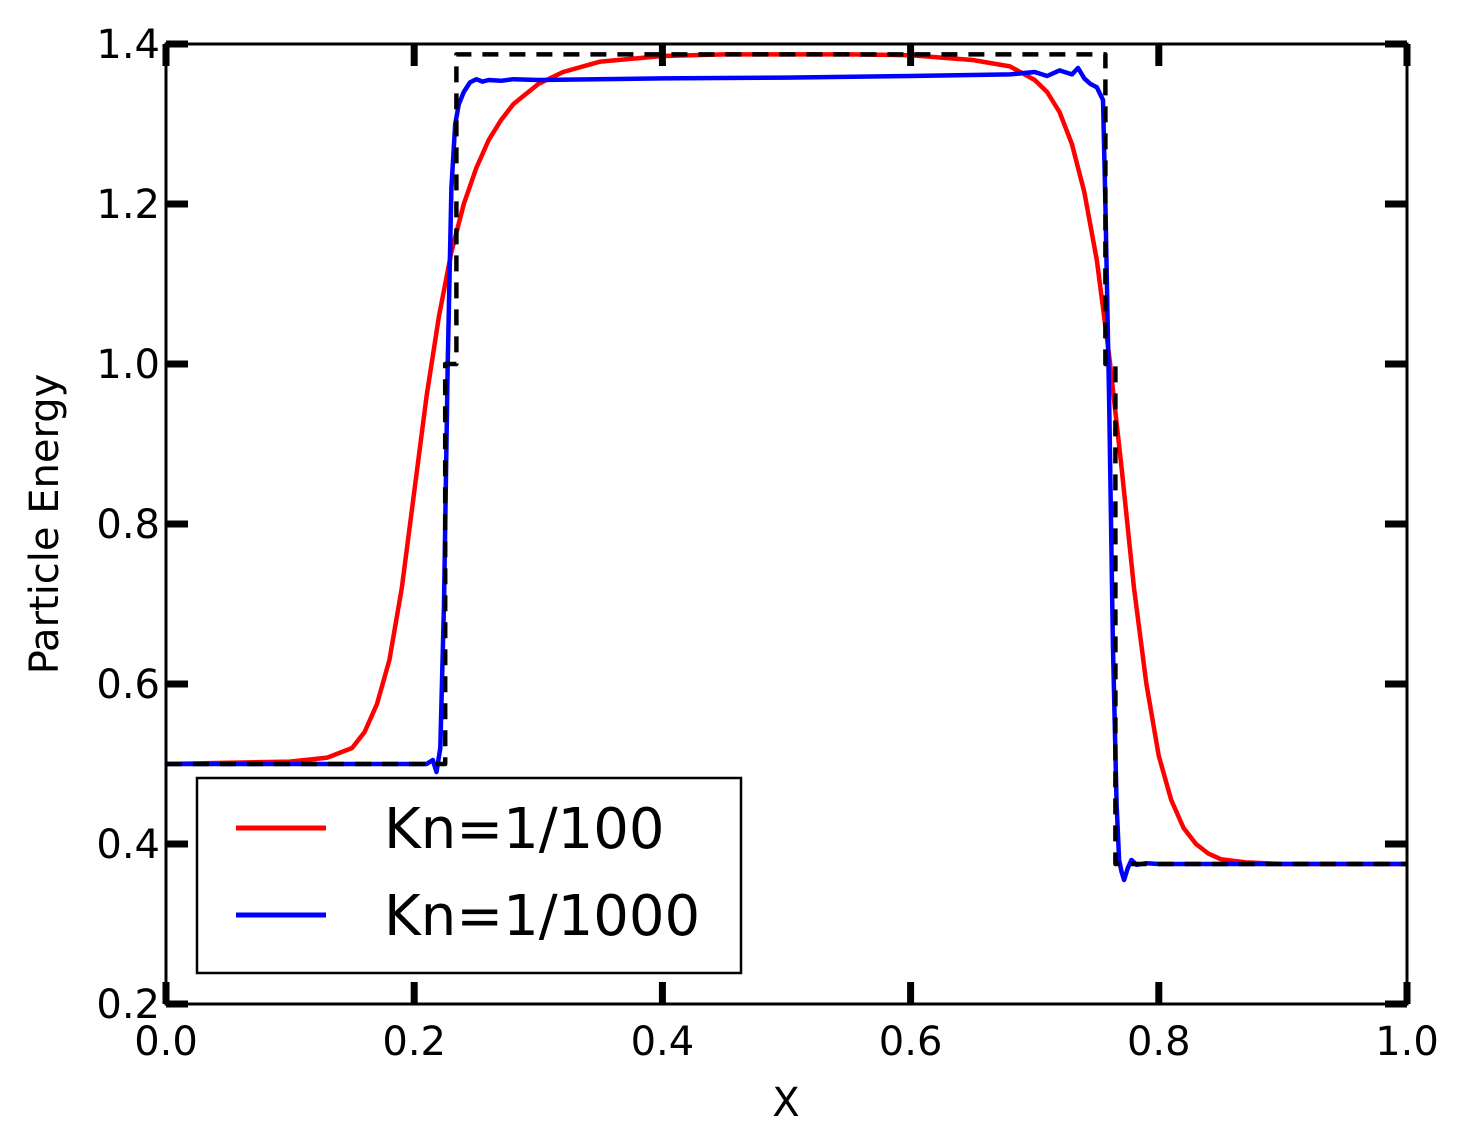 The width and height of the screenshot is (1461, 1145). Describe the element at coordinates (1407, 1042) in the screenshot. I see `x-tick-label: 1.0` at that location.